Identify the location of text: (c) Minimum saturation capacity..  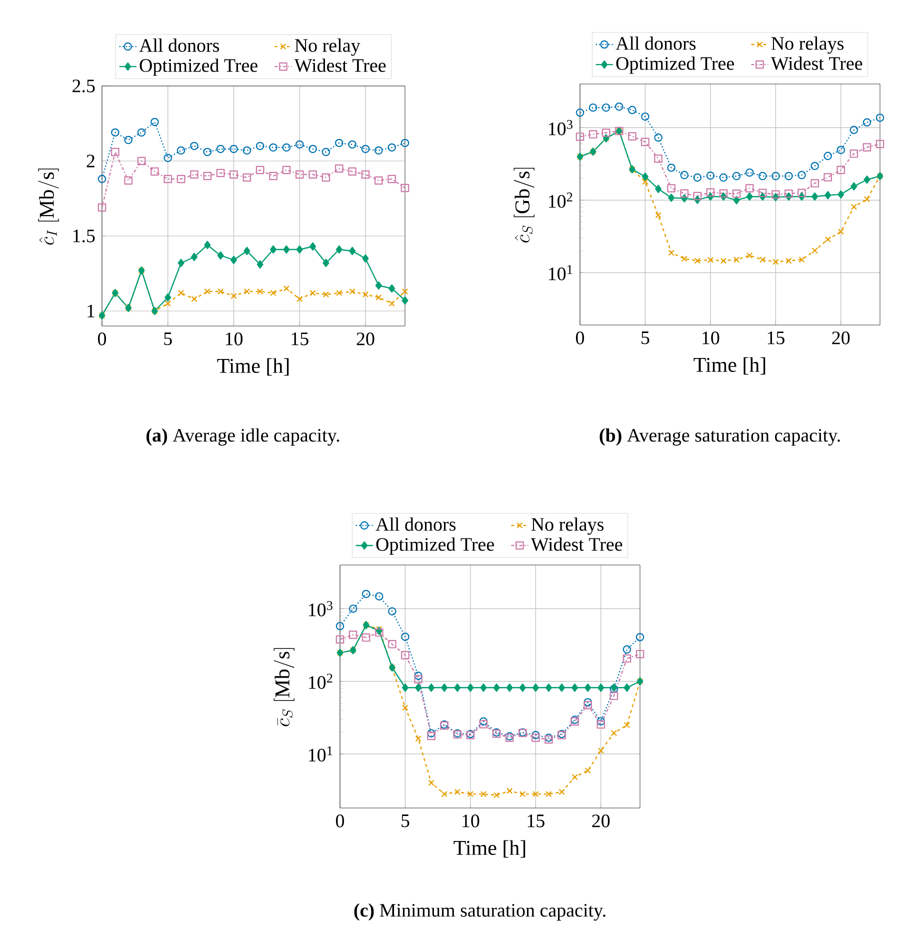
(480, 912).